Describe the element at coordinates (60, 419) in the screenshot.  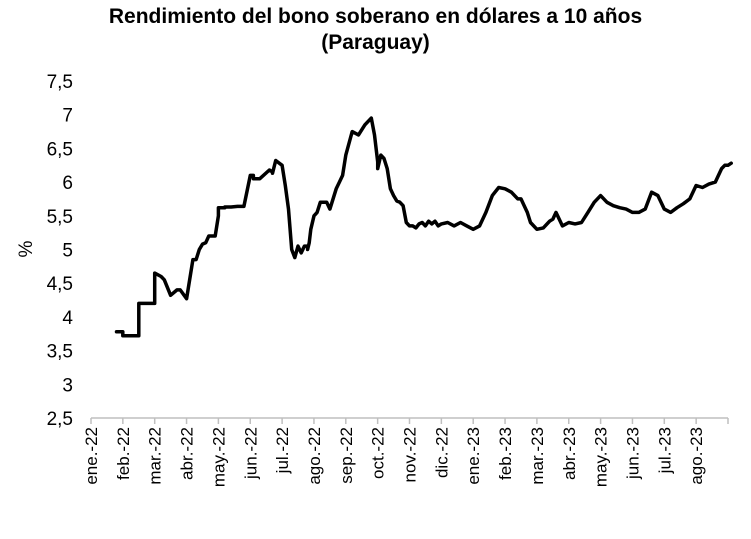
I see `y-tick-label: 2,5` at that location.